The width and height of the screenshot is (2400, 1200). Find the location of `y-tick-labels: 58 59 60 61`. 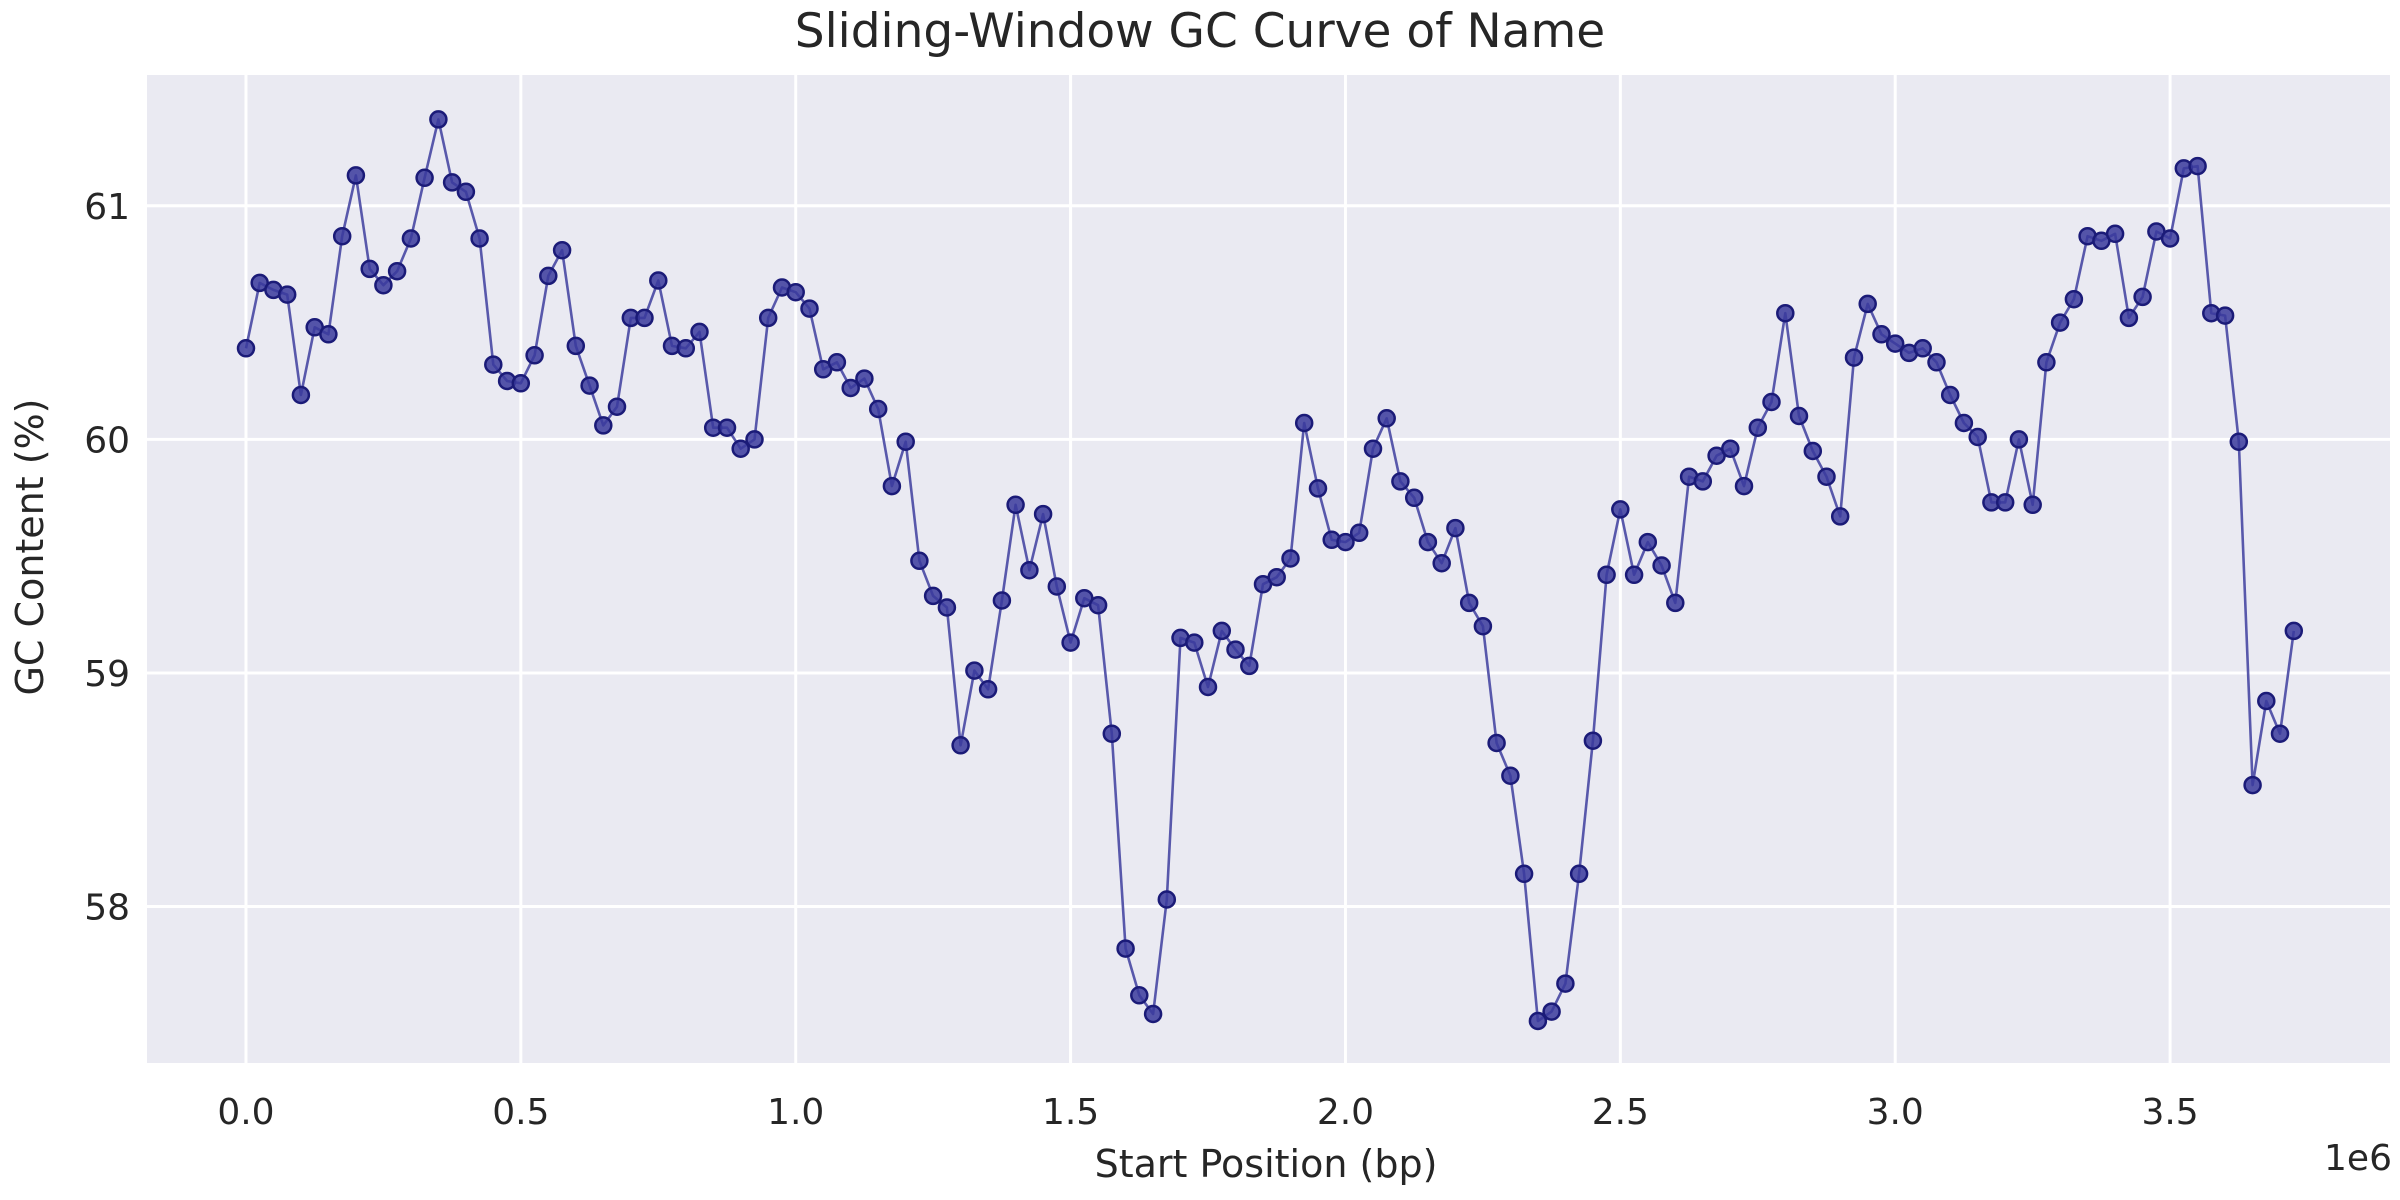

y-tick-labels: 58 59 60 61 is located at coordinates (107, 558).